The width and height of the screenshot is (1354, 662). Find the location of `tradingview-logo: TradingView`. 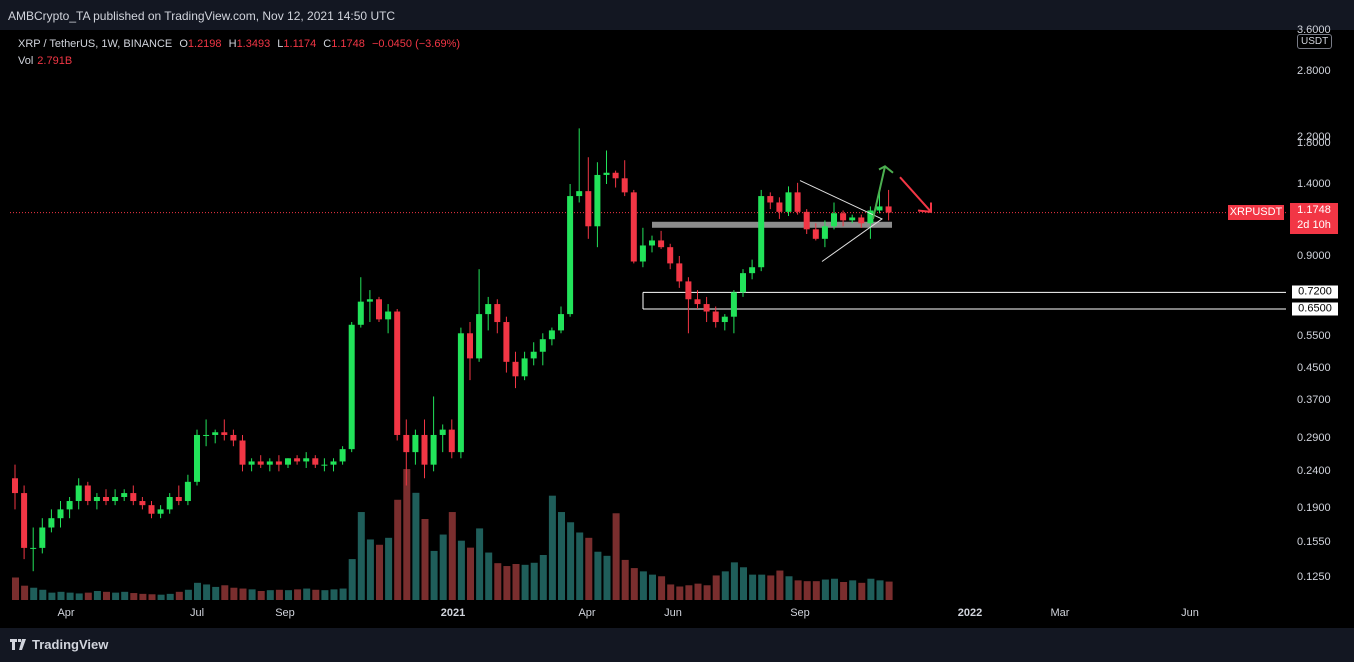

tradingview-logo: TradingView is located at coordinates (59, 644).